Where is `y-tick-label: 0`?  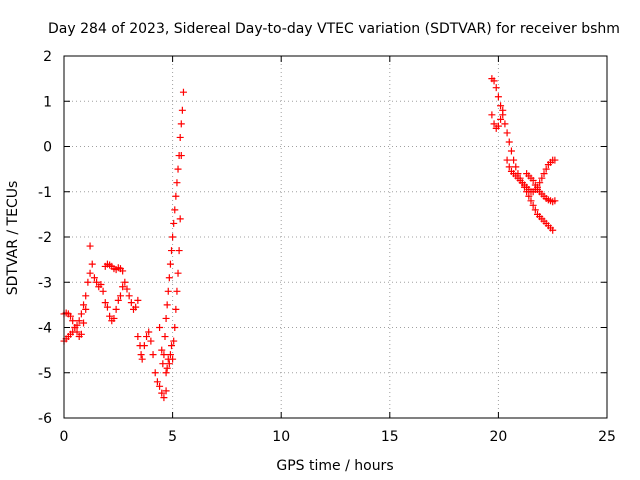
y-tick-label: 0 is located at coordinates (47, 148).